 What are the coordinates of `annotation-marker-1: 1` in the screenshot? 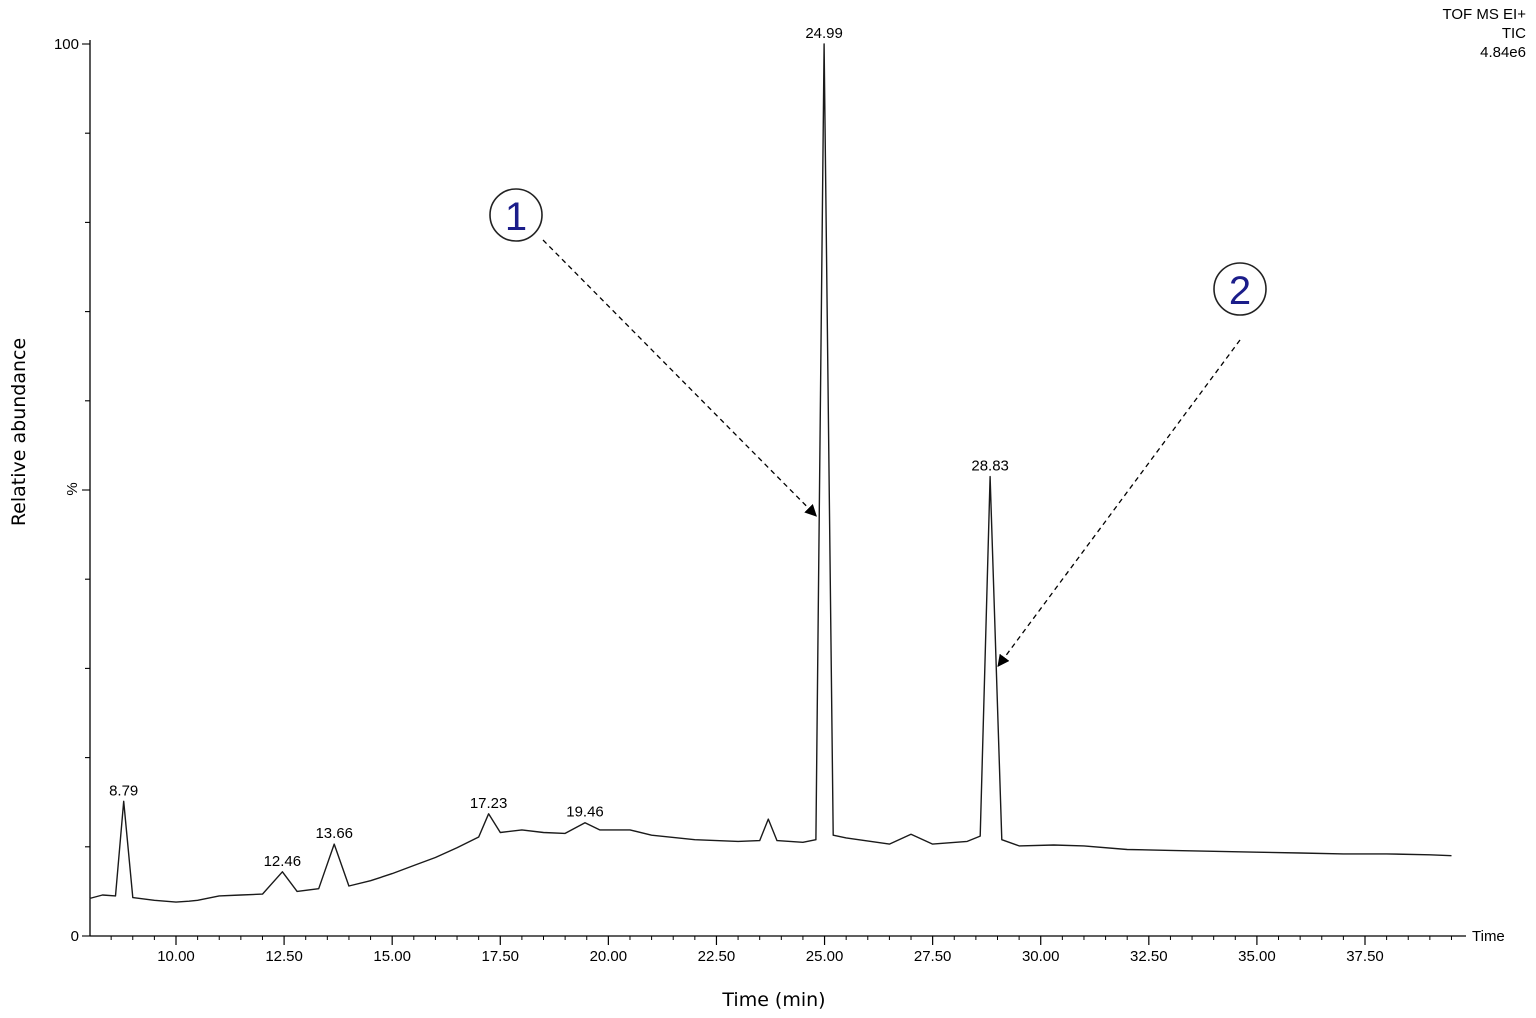 It's located at (653, 352).